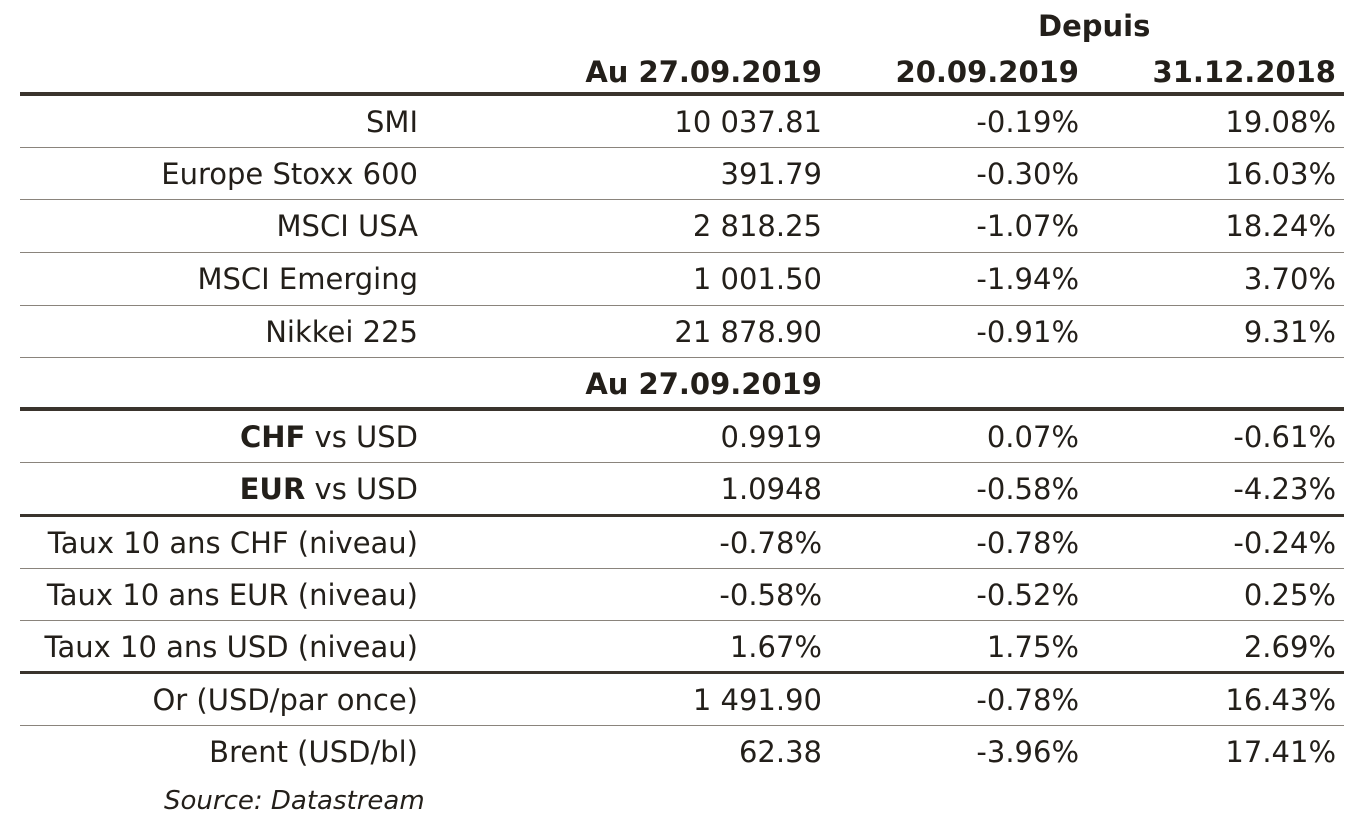  I want to click on subheader-row: Au 27.09.2019, so click(682, 384).